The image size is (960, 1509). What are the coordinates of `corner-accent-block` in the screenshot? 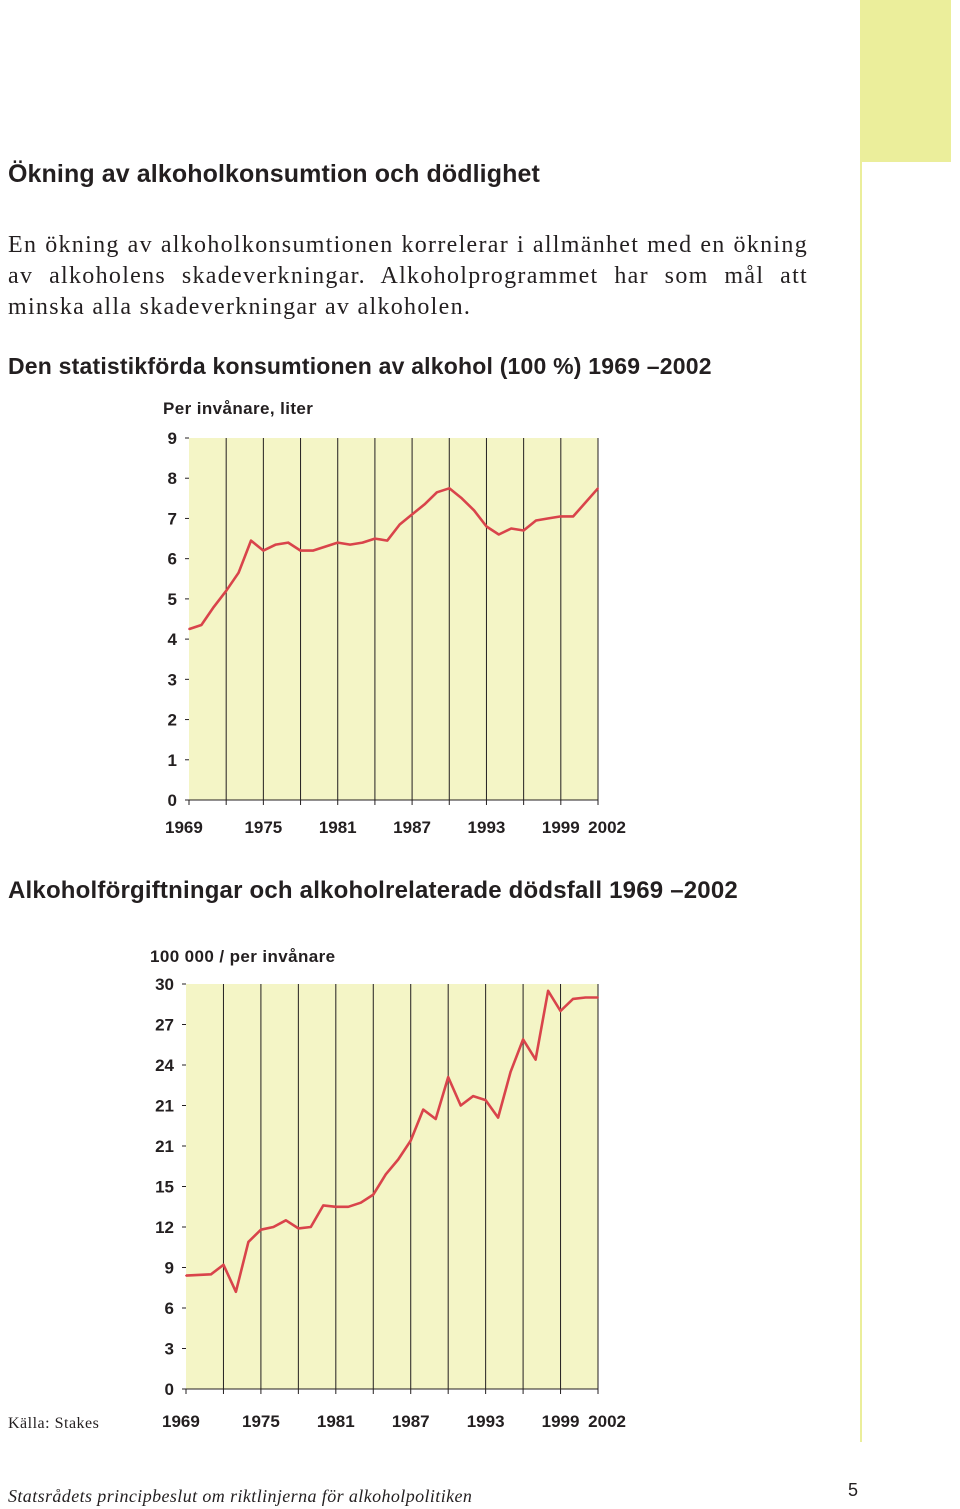 It's located at (905, 81).